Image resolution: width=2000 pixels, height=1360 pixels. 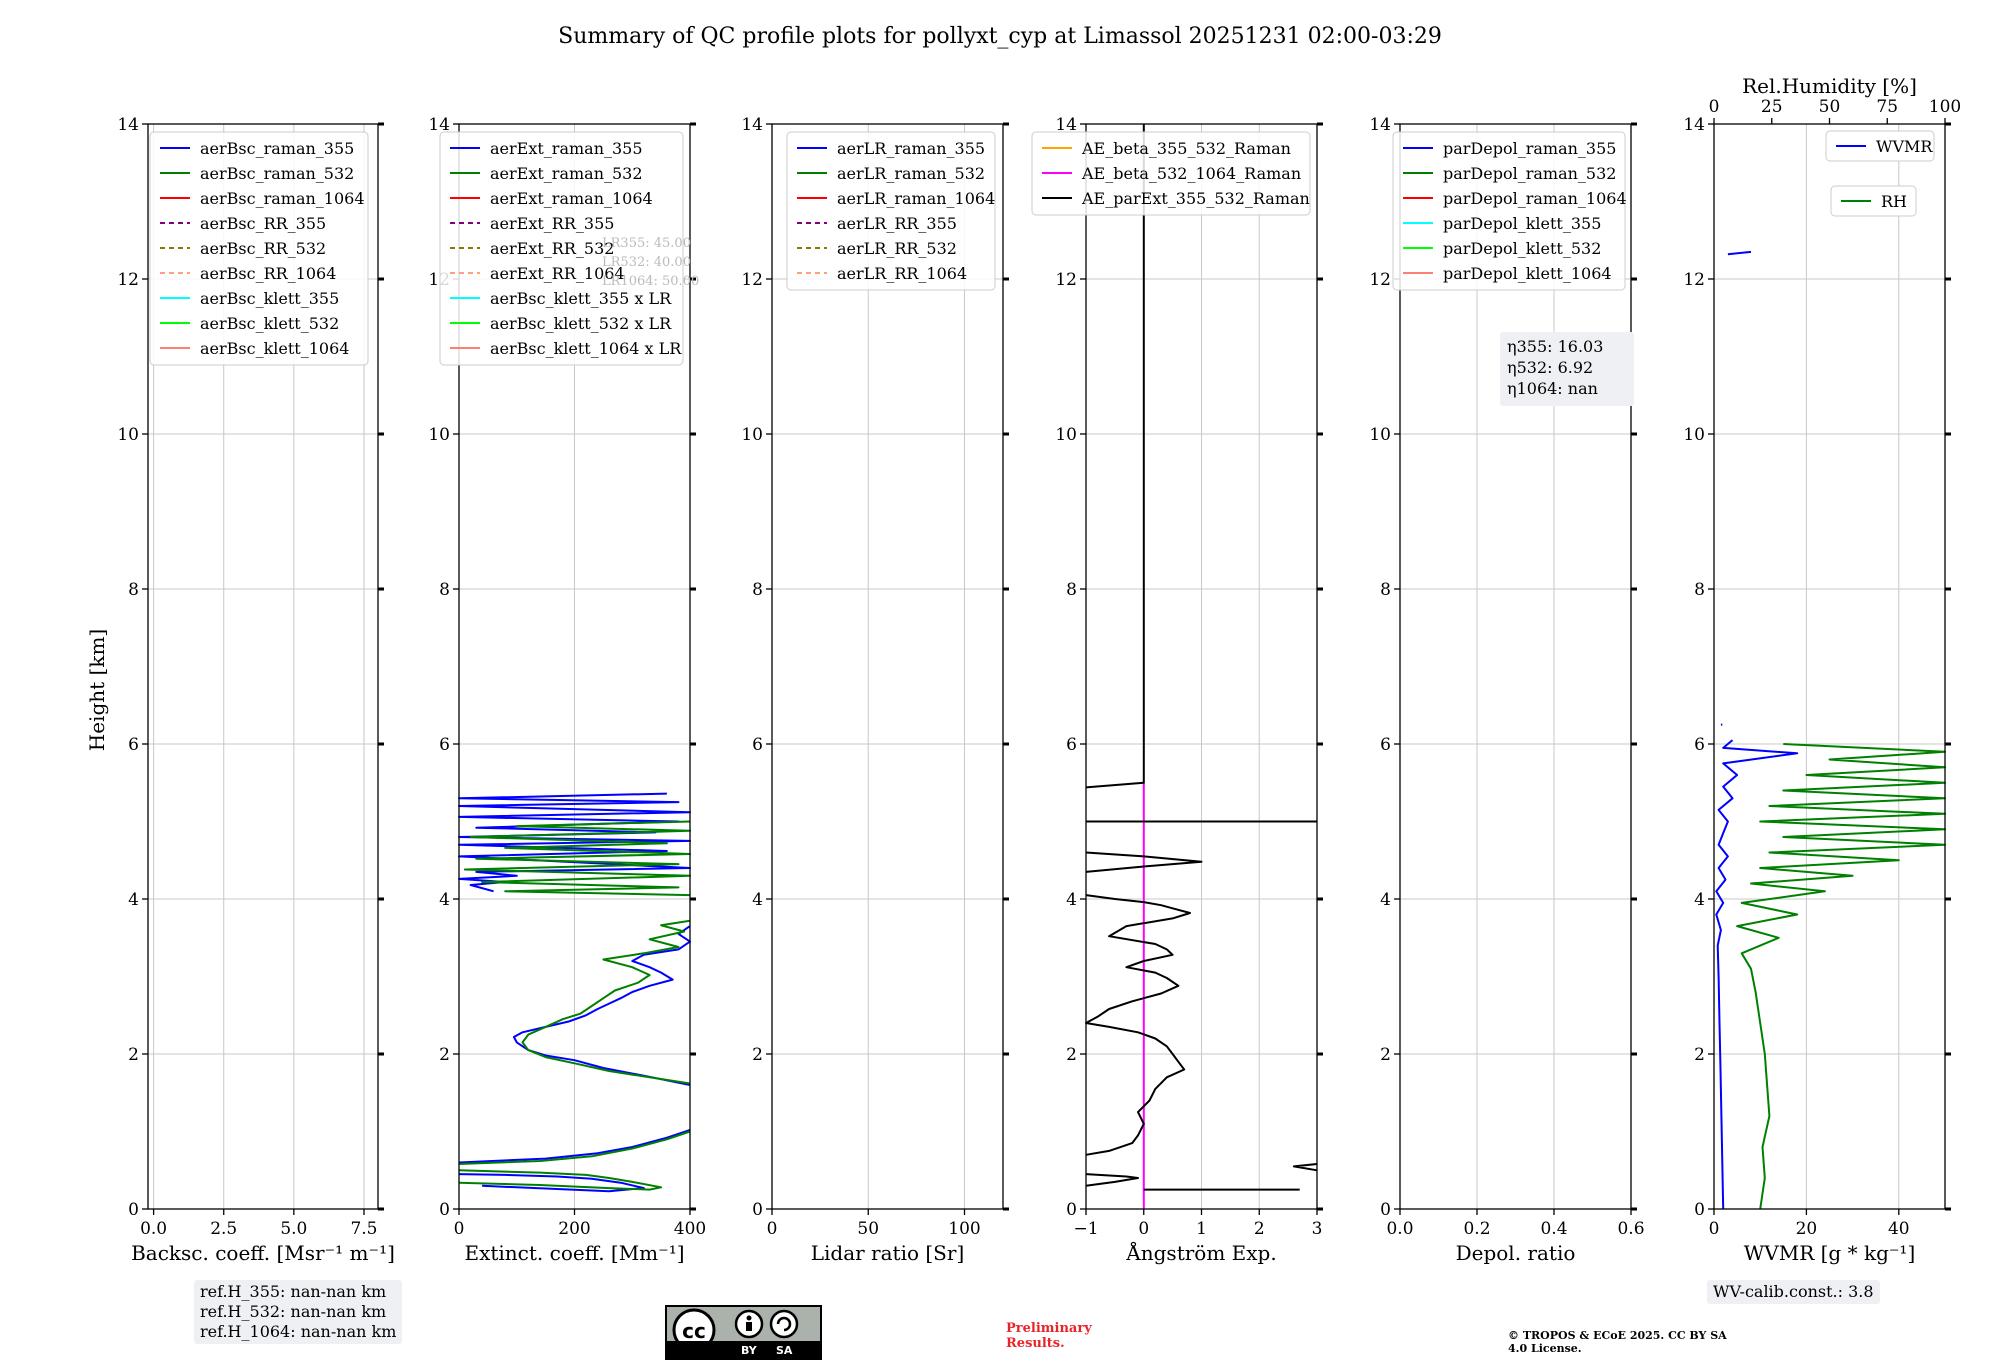 I want to click on x-ticks-backscatter: 0.0 2.5 5.0 7.5, so click(x=258, y=1224).